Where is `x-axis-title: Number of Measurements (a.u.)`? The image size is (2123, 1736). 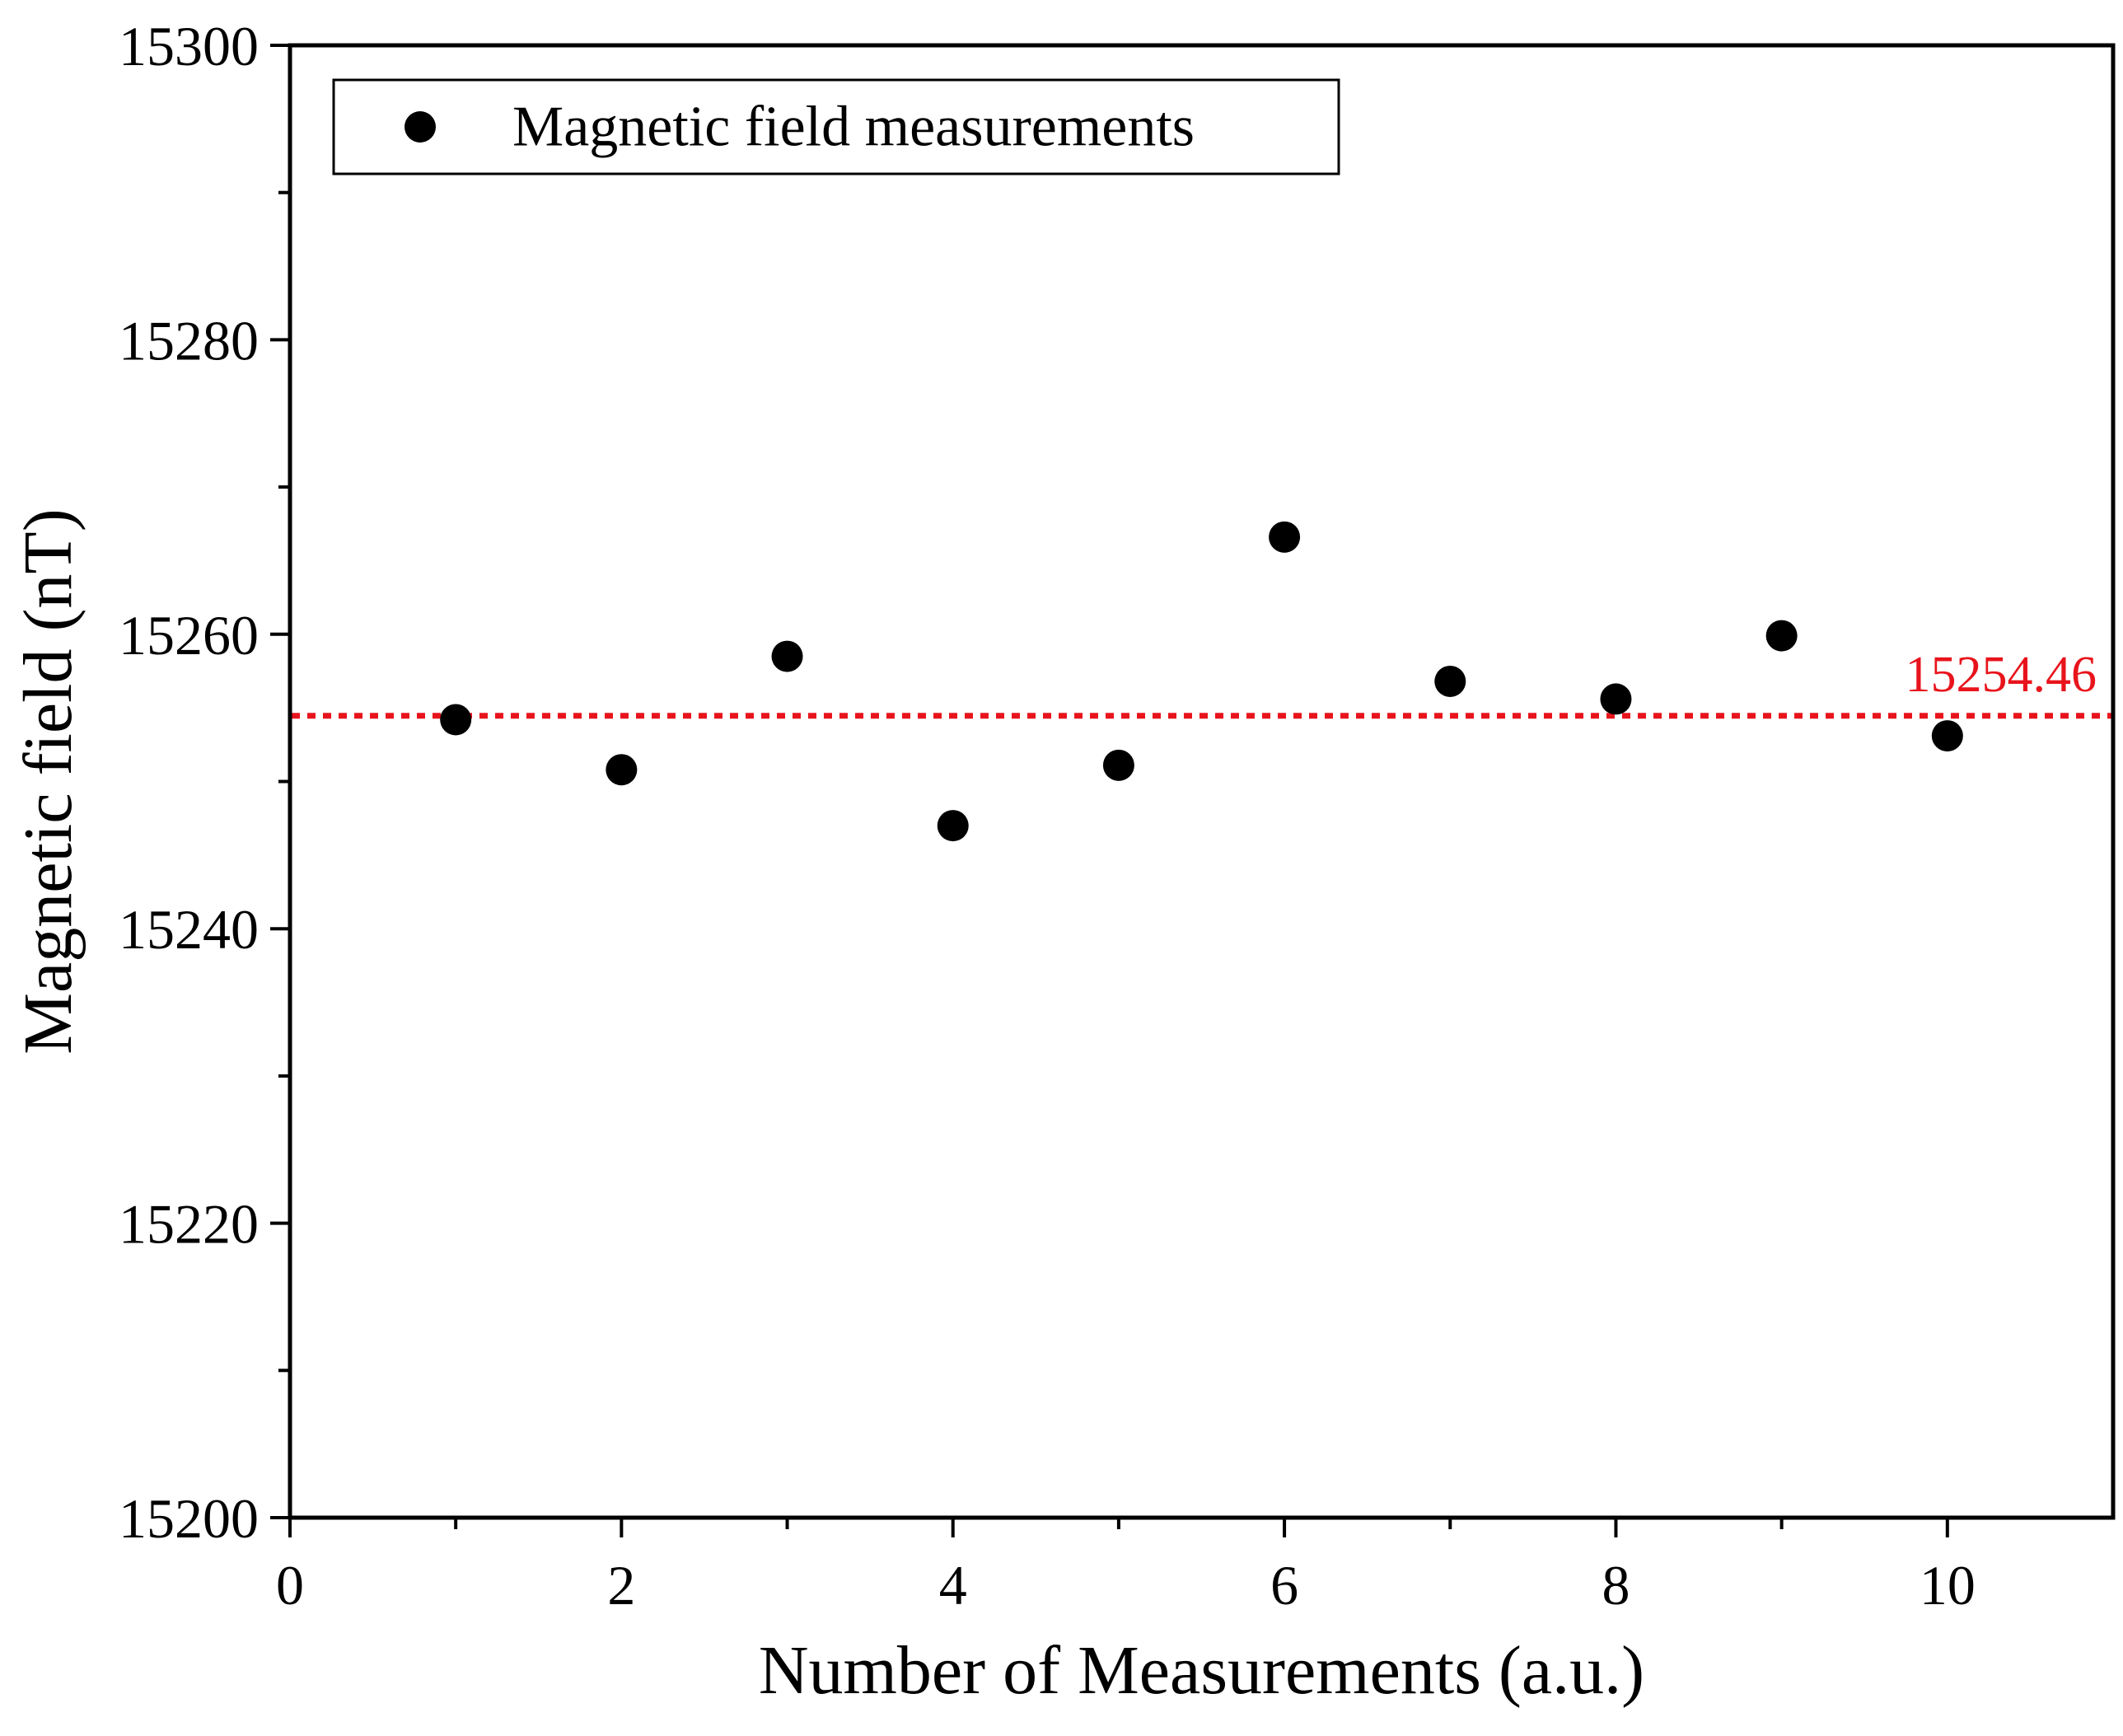 x-axis-title: Number of Measurements (a.u.) is located at coordinates (1201, 1670).